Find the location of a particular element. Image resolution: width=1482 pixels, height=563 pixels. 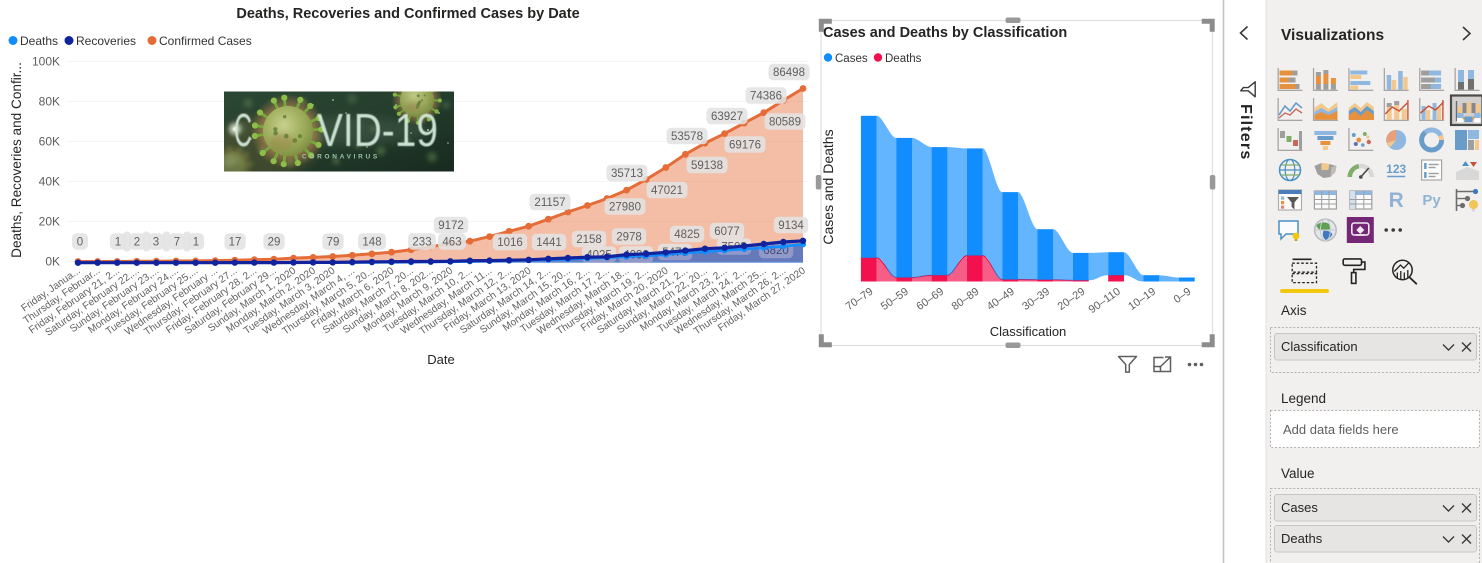

svg-text: 40K is located at coordinates (49, 182).